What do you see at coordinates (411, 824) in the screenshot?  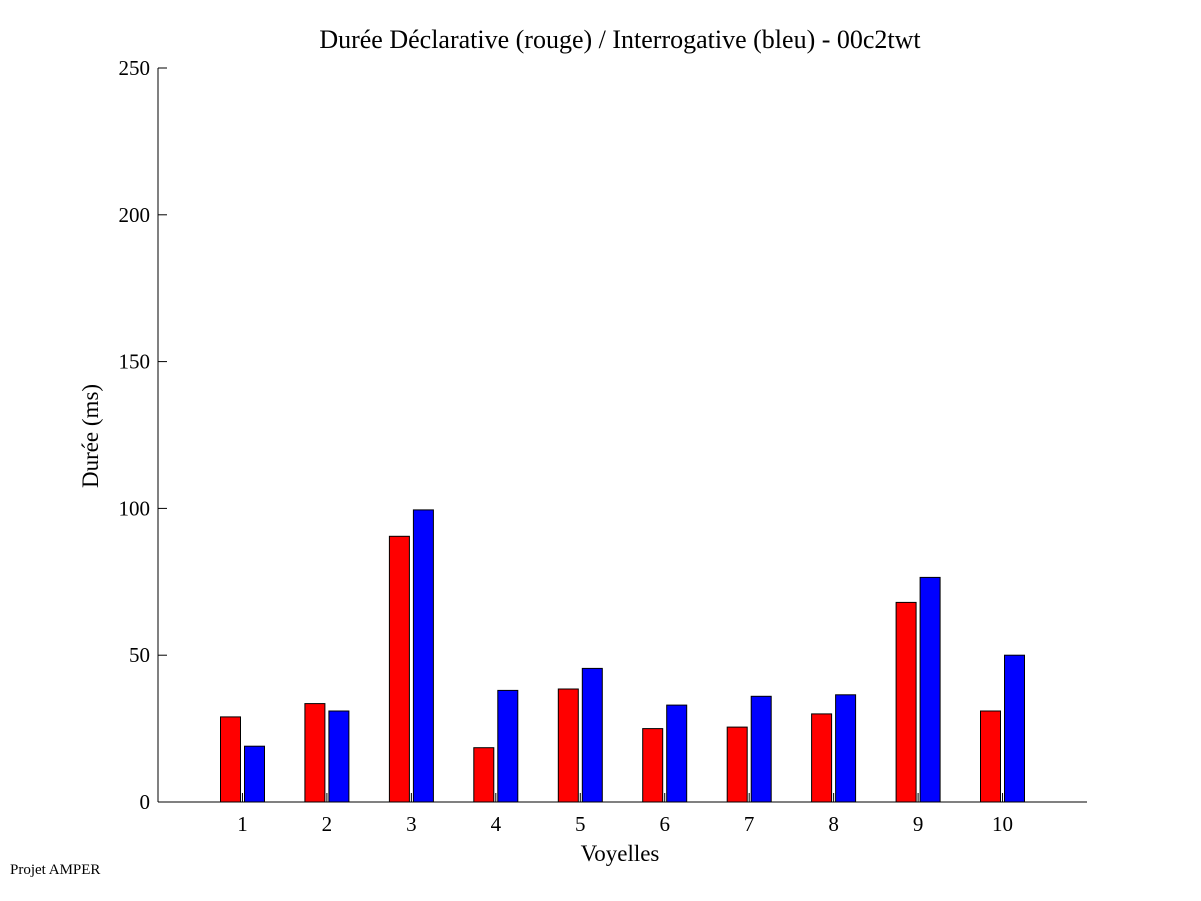 I see `x-tick-label-3: 3` at bounding box center [411, 824].